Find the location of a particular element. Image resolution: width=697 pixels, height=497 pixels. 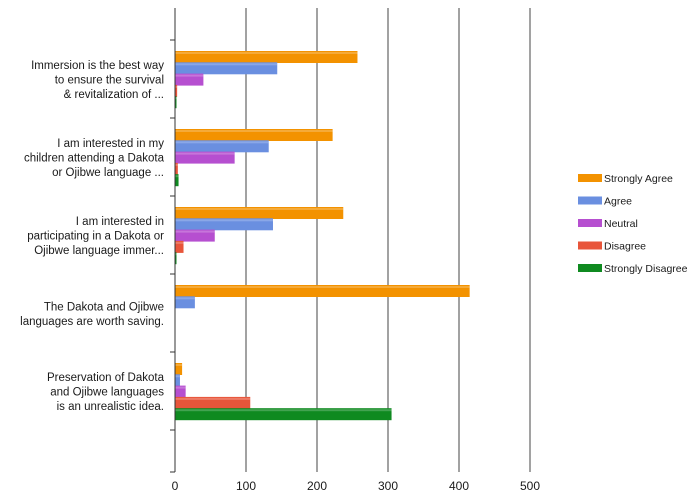

legend-label: Agree is located at coordinates (618, 202).